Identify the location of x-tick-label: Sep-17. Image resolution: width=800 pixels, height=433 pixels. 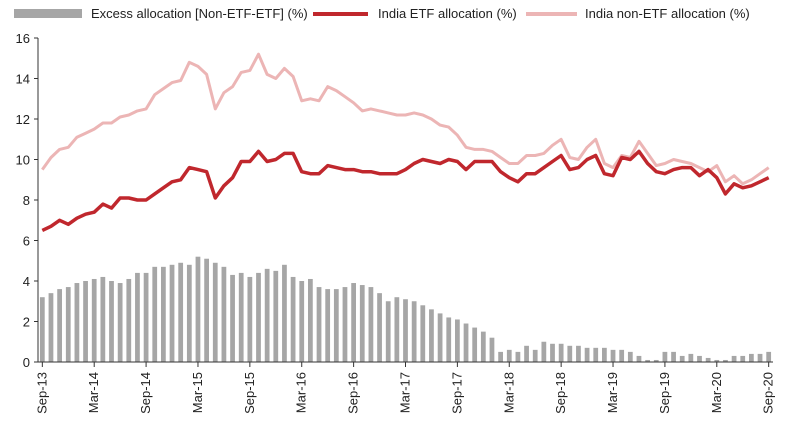
(456, 393).